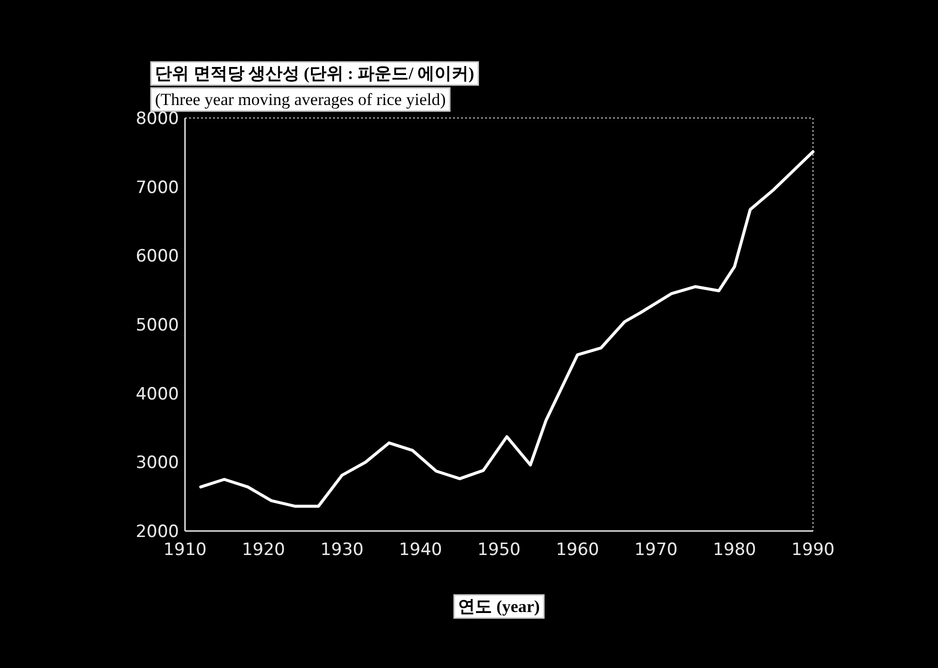 This screenshot has width=938, height=668. Describe the element at coordinates (656, 550) in the screenshot. I see `x-tick-label: 1970` at that location.